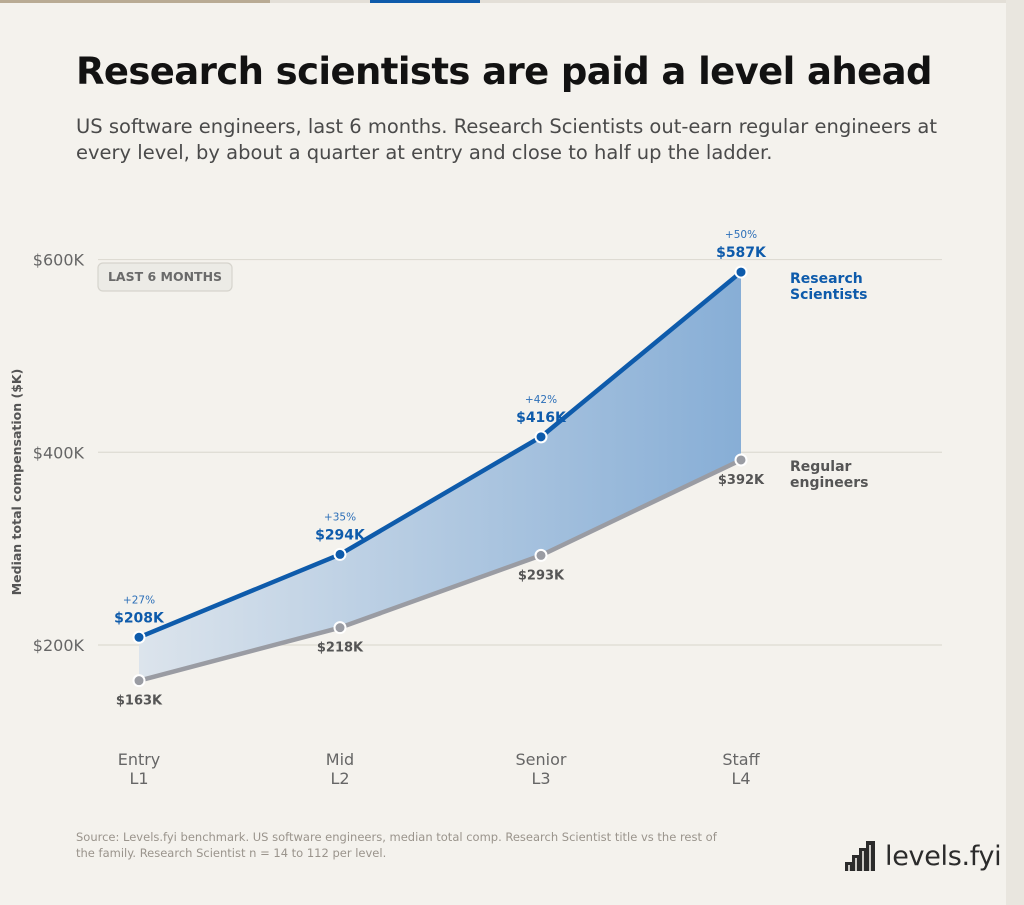 Image resolution: width=1024 pixels, height=905 pixels. Describe the element at coordinates (541, 418) in the screenshot. I see `value-label-research: $416K` at that location.